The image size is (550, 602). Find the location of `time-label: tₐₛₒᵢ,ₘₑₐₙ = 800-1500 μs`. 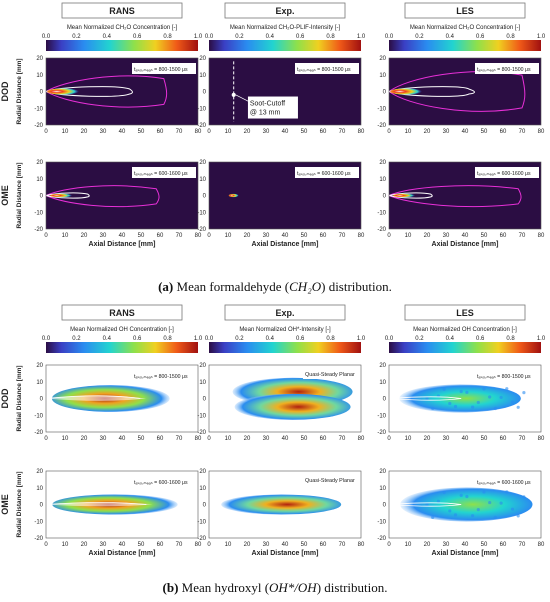

time-label: tₐₛₒᵢ,ₘₑₐₙ = 800-1500 μs is located at coordinates (324, 70).